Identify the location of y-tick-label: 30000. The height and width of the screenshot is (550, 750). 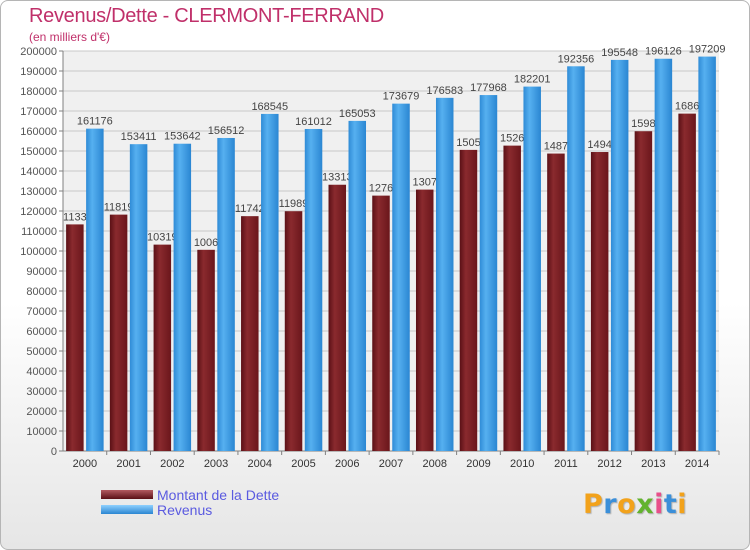
(41, 392).